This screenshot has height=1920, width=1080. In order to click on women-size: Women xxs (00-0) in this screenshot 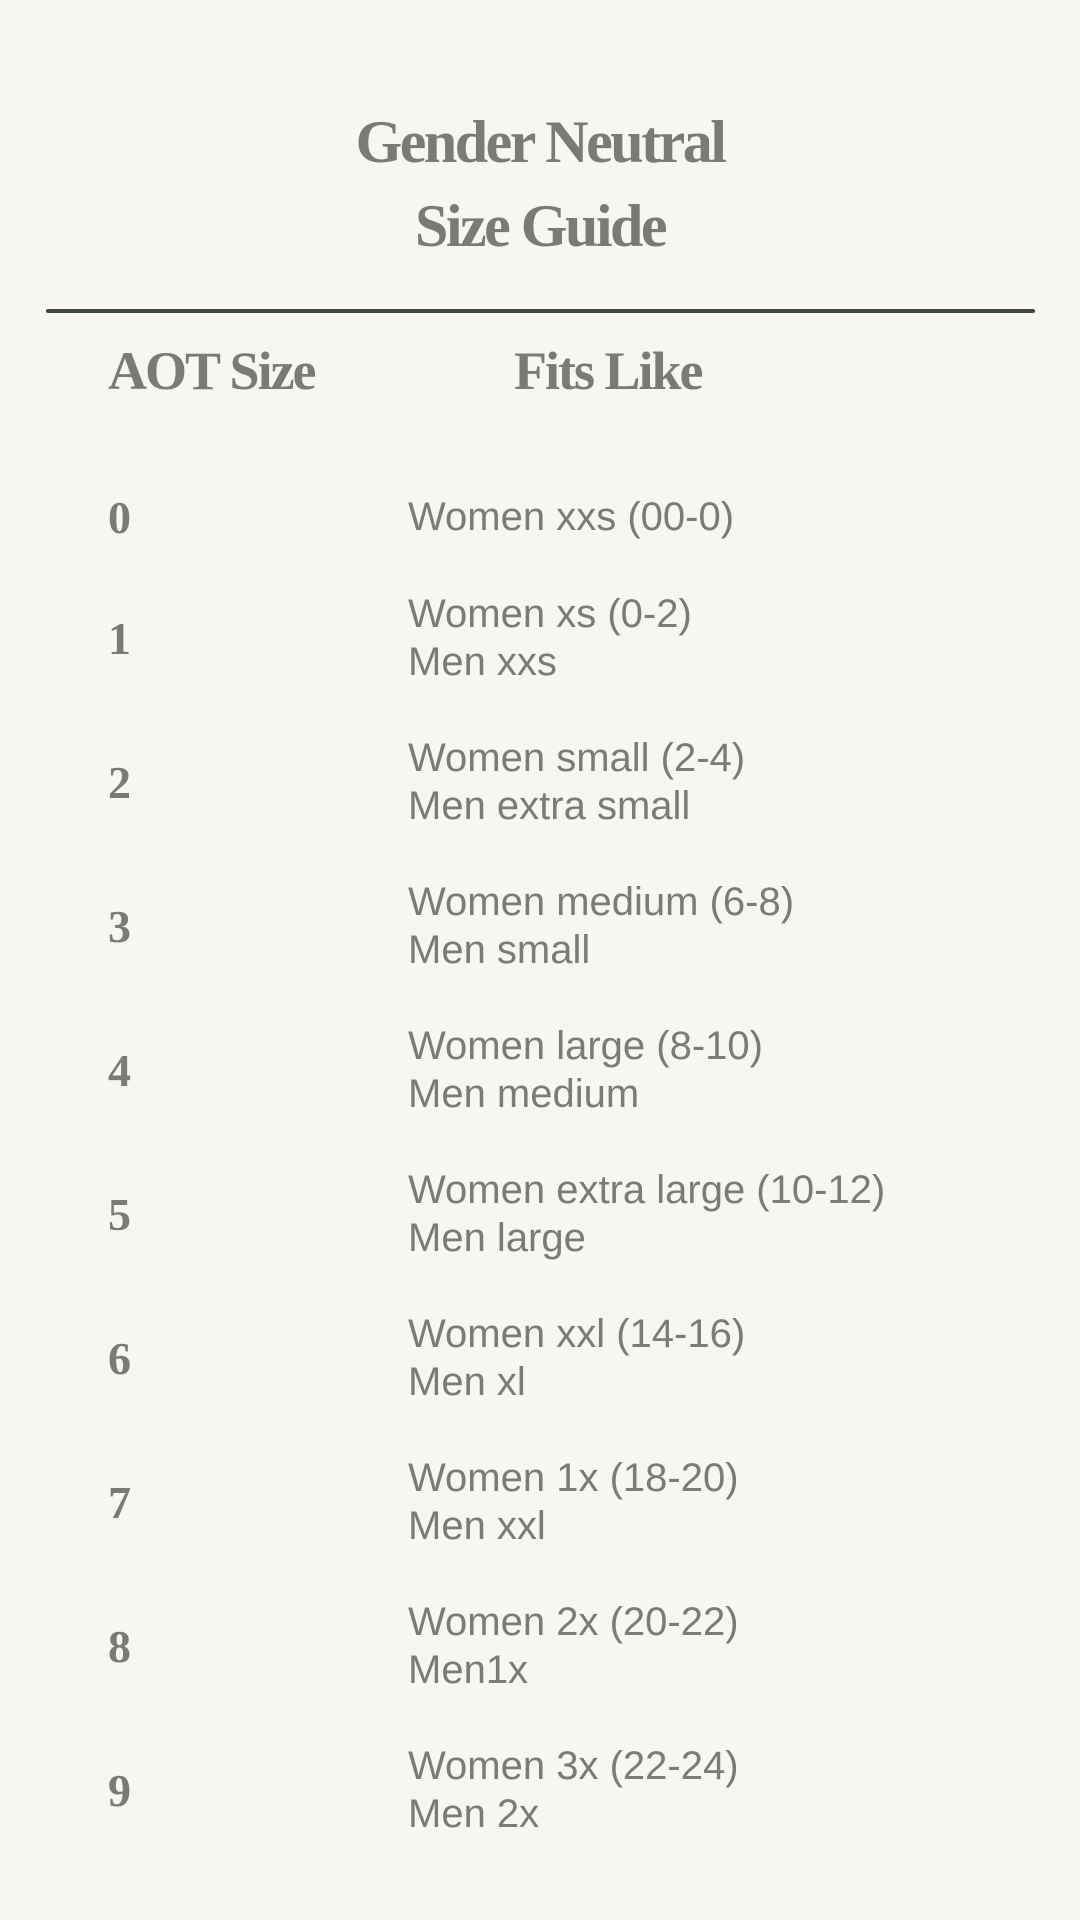, I will do `click(571, 517)`.